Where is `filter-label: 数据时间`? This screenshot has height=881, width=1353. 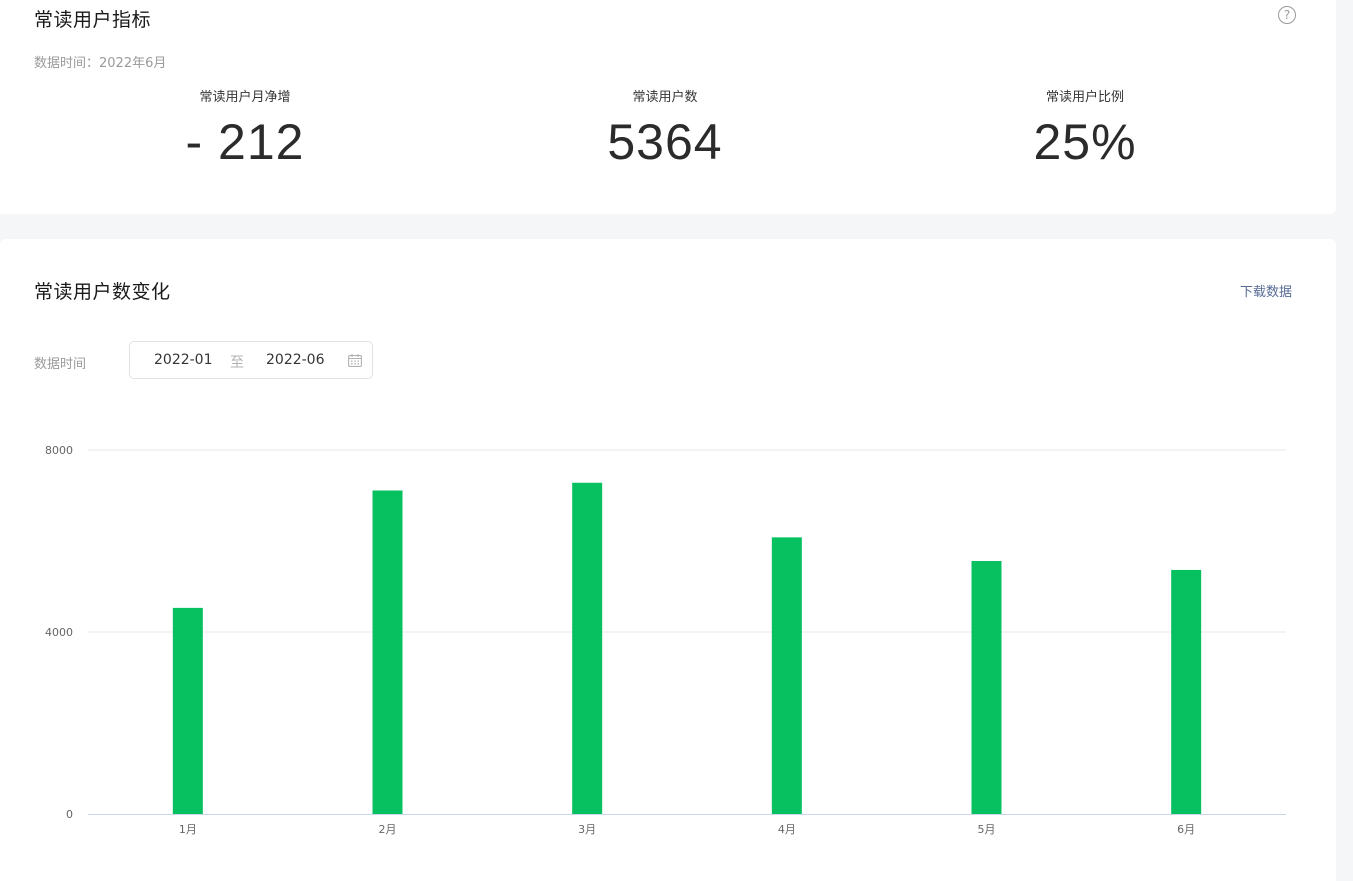 filter-label: 数据时间 is located at coordinates (60, 364).